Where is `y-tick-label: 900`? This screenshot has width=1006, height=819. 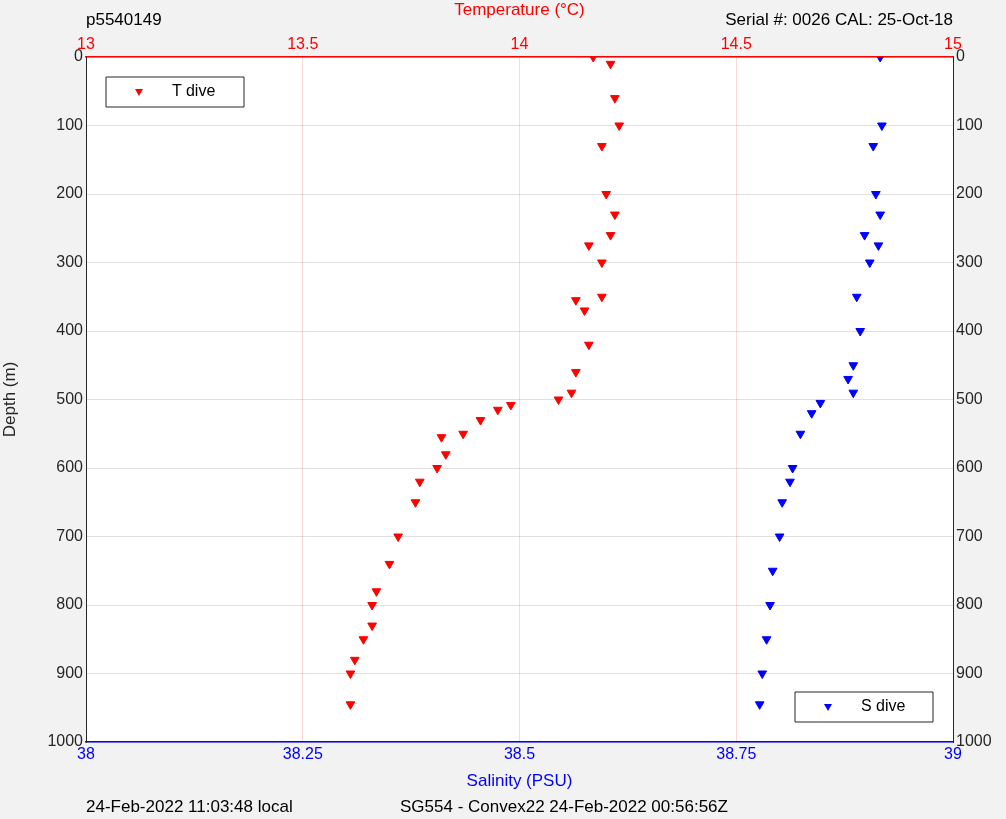
y-tick-label: 900 is located at coordinates (70, 672).